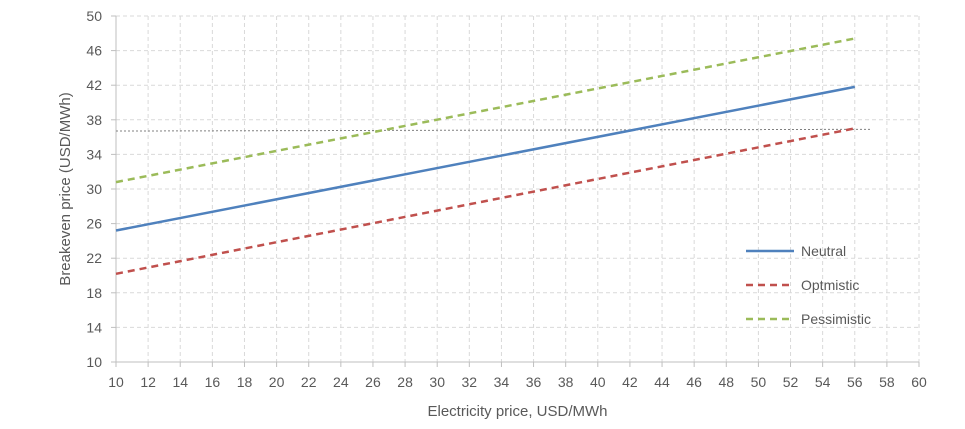 This screenshot has width=965, height=429. Describe the element at coordinates (94, 362) in the screenshot. I see `y-tick-label: 10` at that location.